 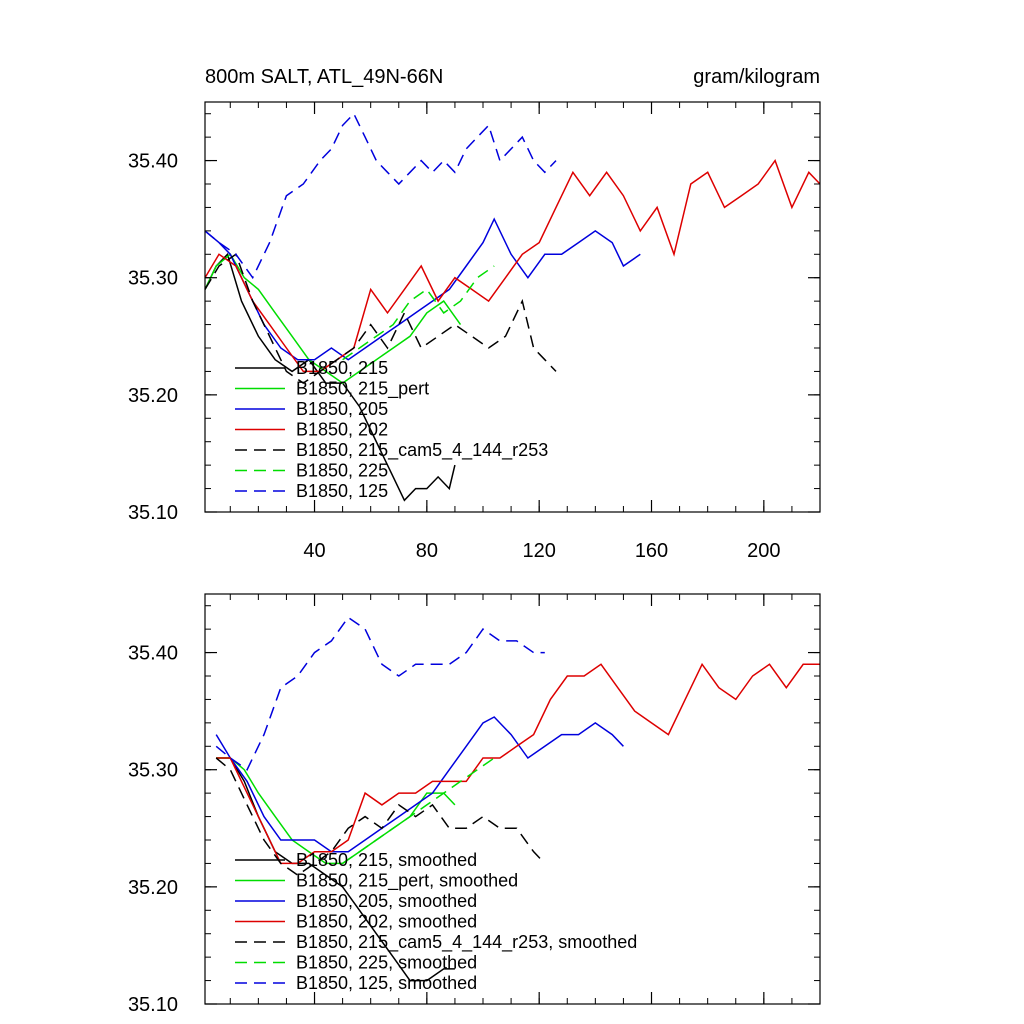 What do you see at coordinates (386, 901) in the screenshot?
I see `legend-label: B1850, 205, smoothed` at bounding box center [386, 901].